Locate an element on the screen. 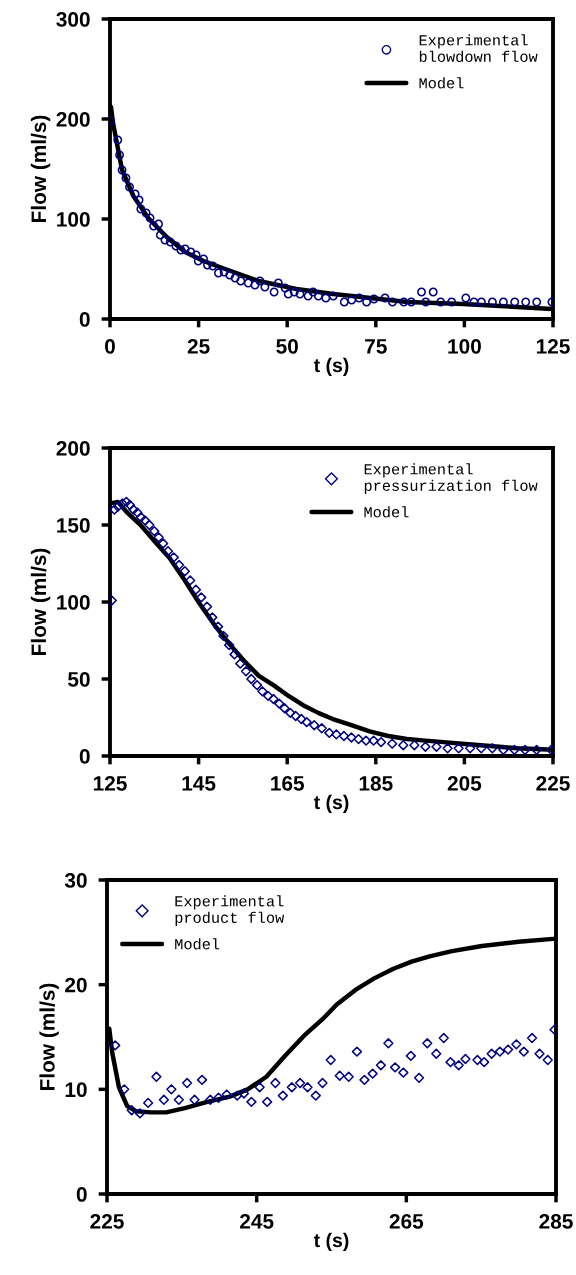  x-tick-label: 100 is located at coordinates (464, 346).